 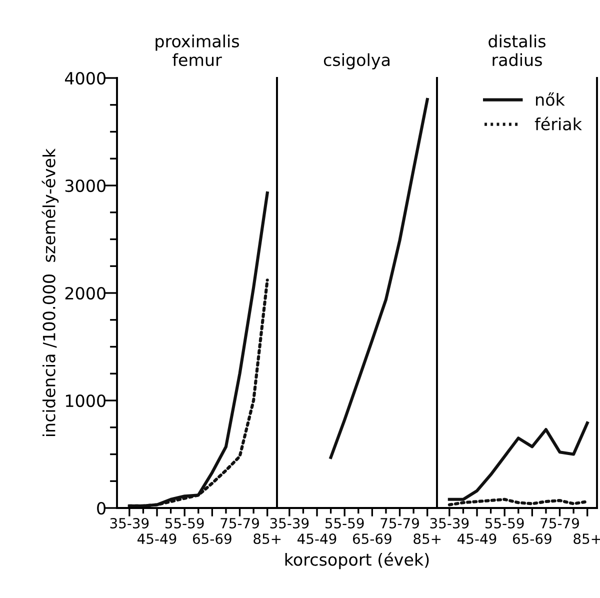 I want to click on chart-title: proximalis femur, so click(x=197, y=50).